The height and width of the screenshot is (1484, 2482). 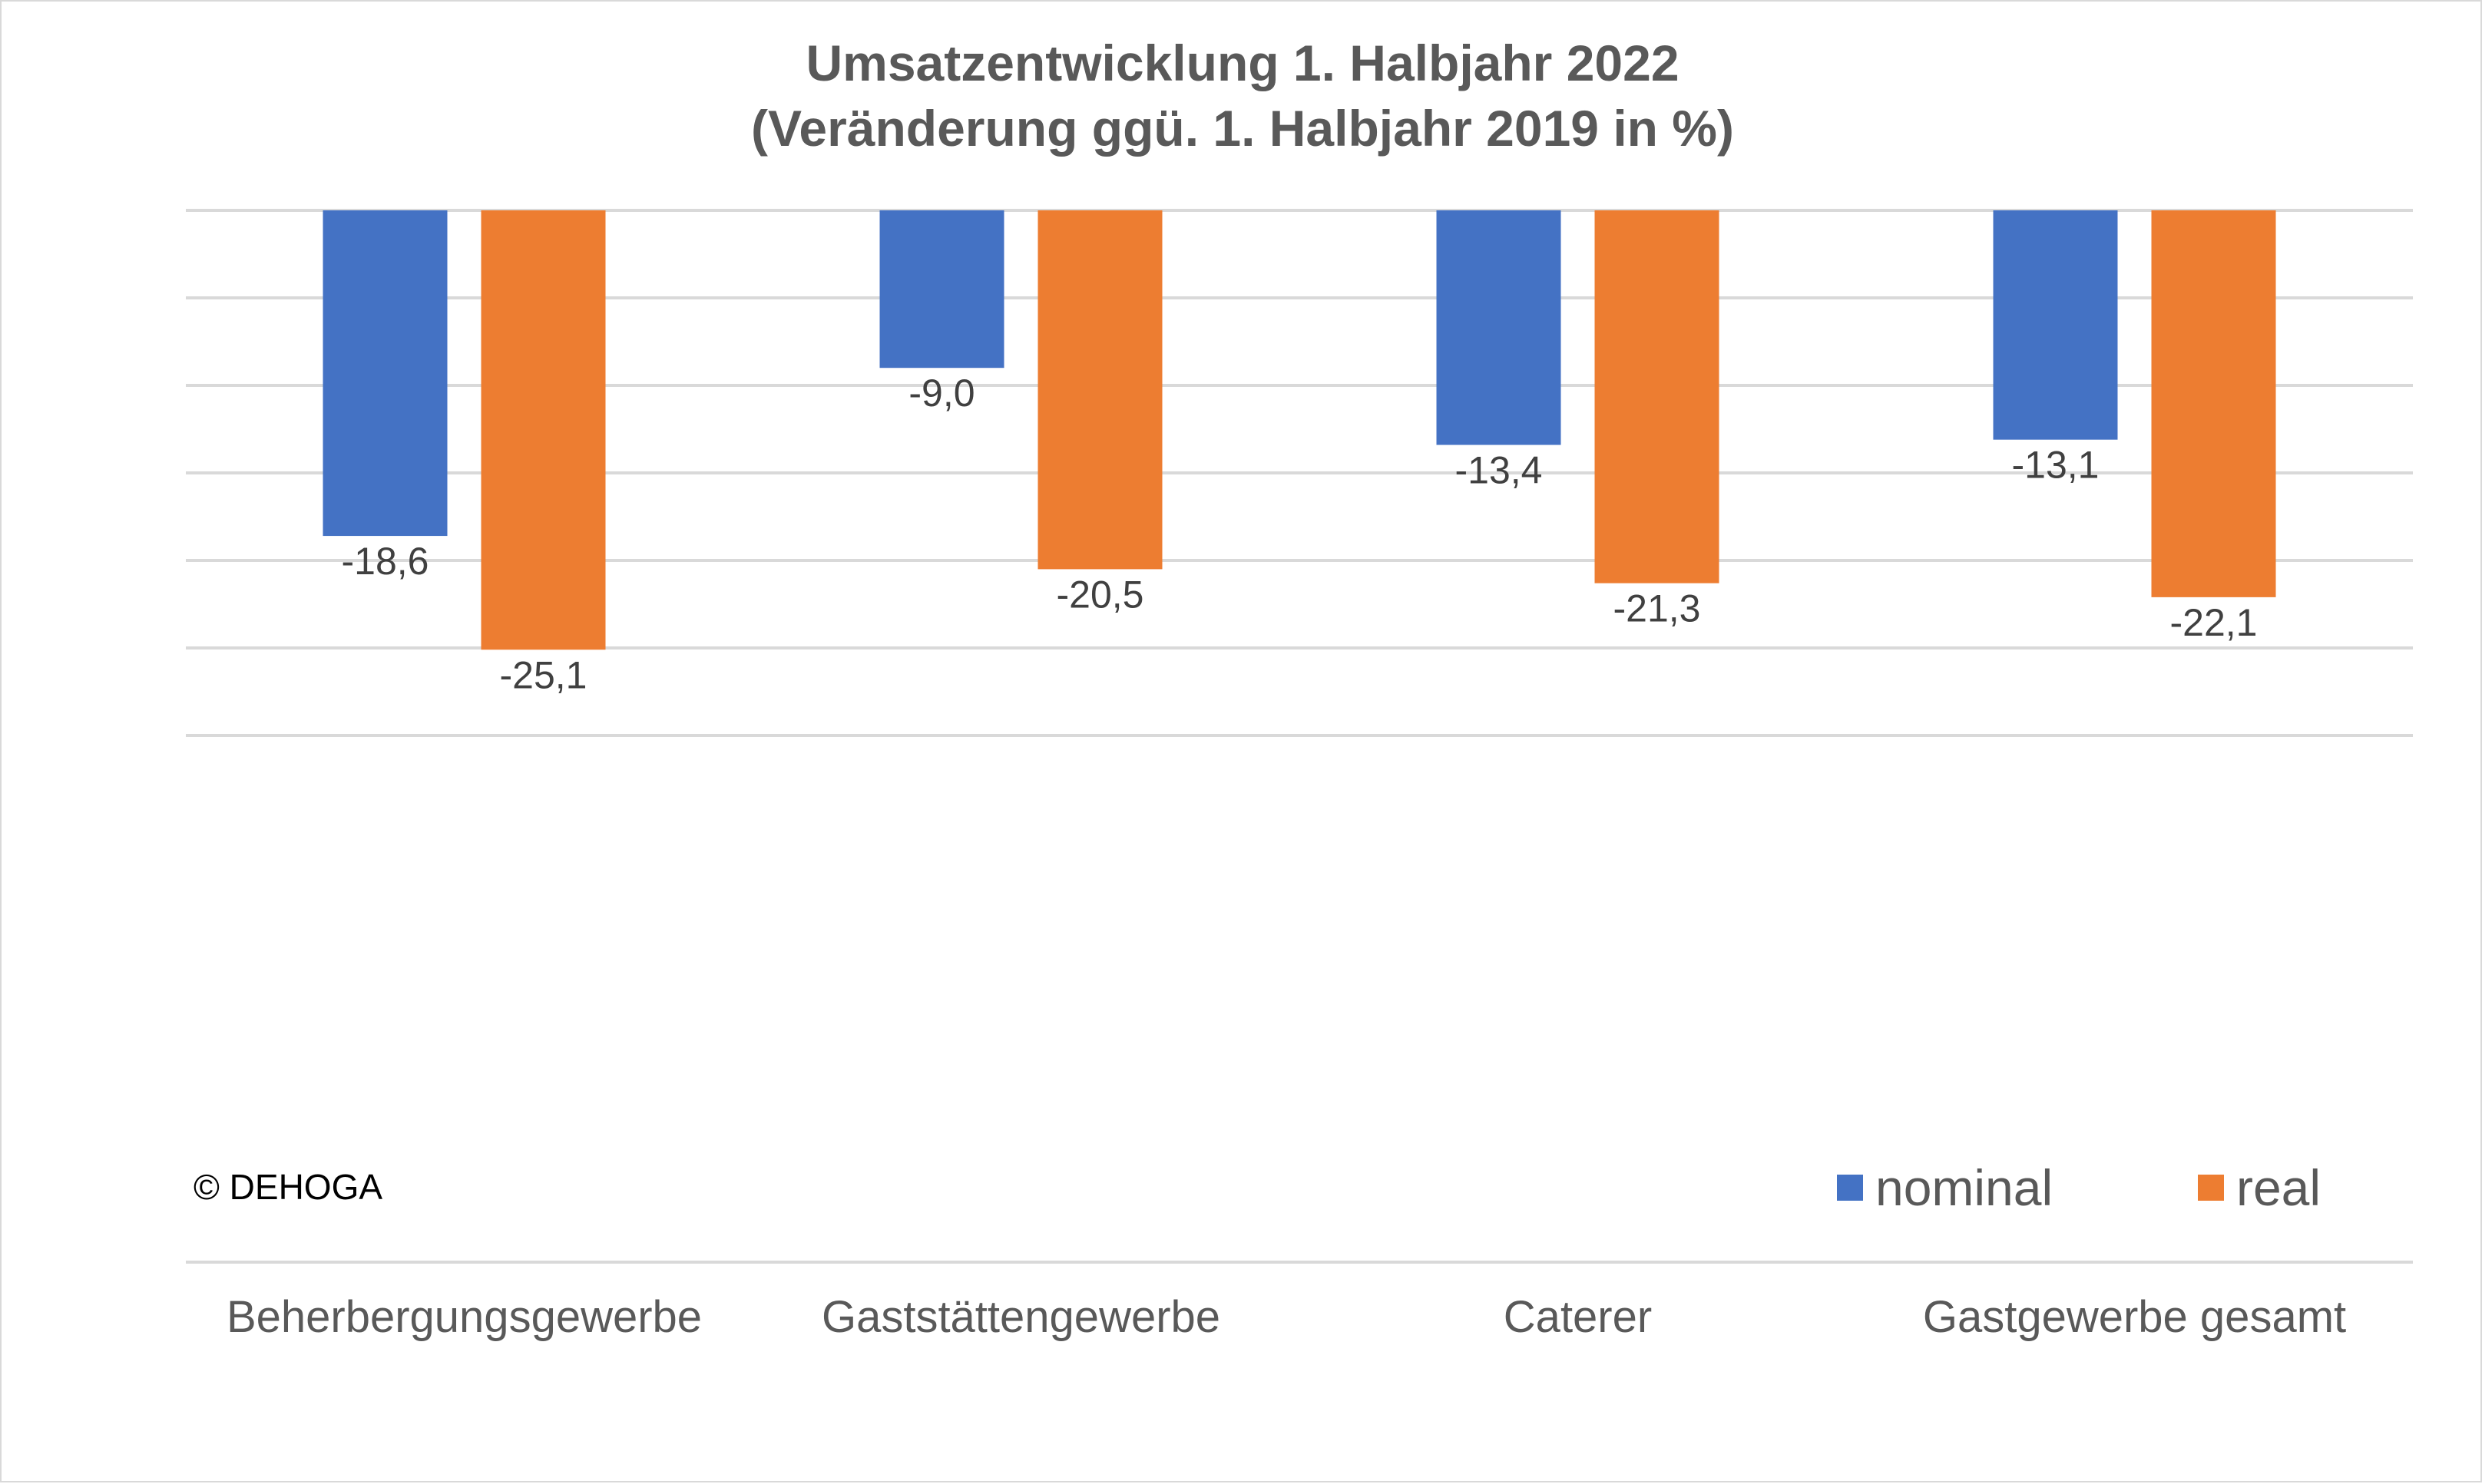 What do you see at coordinates (2134, 1317) in the screenshot?
I see `category-label: Gastgewerbe gesamt` at bounding box center [2134, 1317].